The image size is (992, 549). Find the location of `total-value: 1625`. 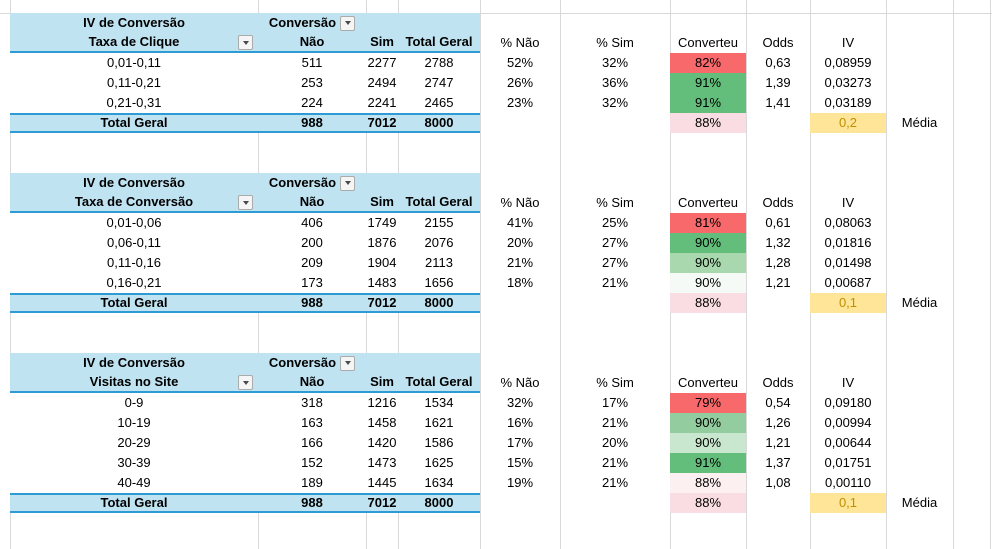

total-value: 1625 is located at coordinates (439, 462).